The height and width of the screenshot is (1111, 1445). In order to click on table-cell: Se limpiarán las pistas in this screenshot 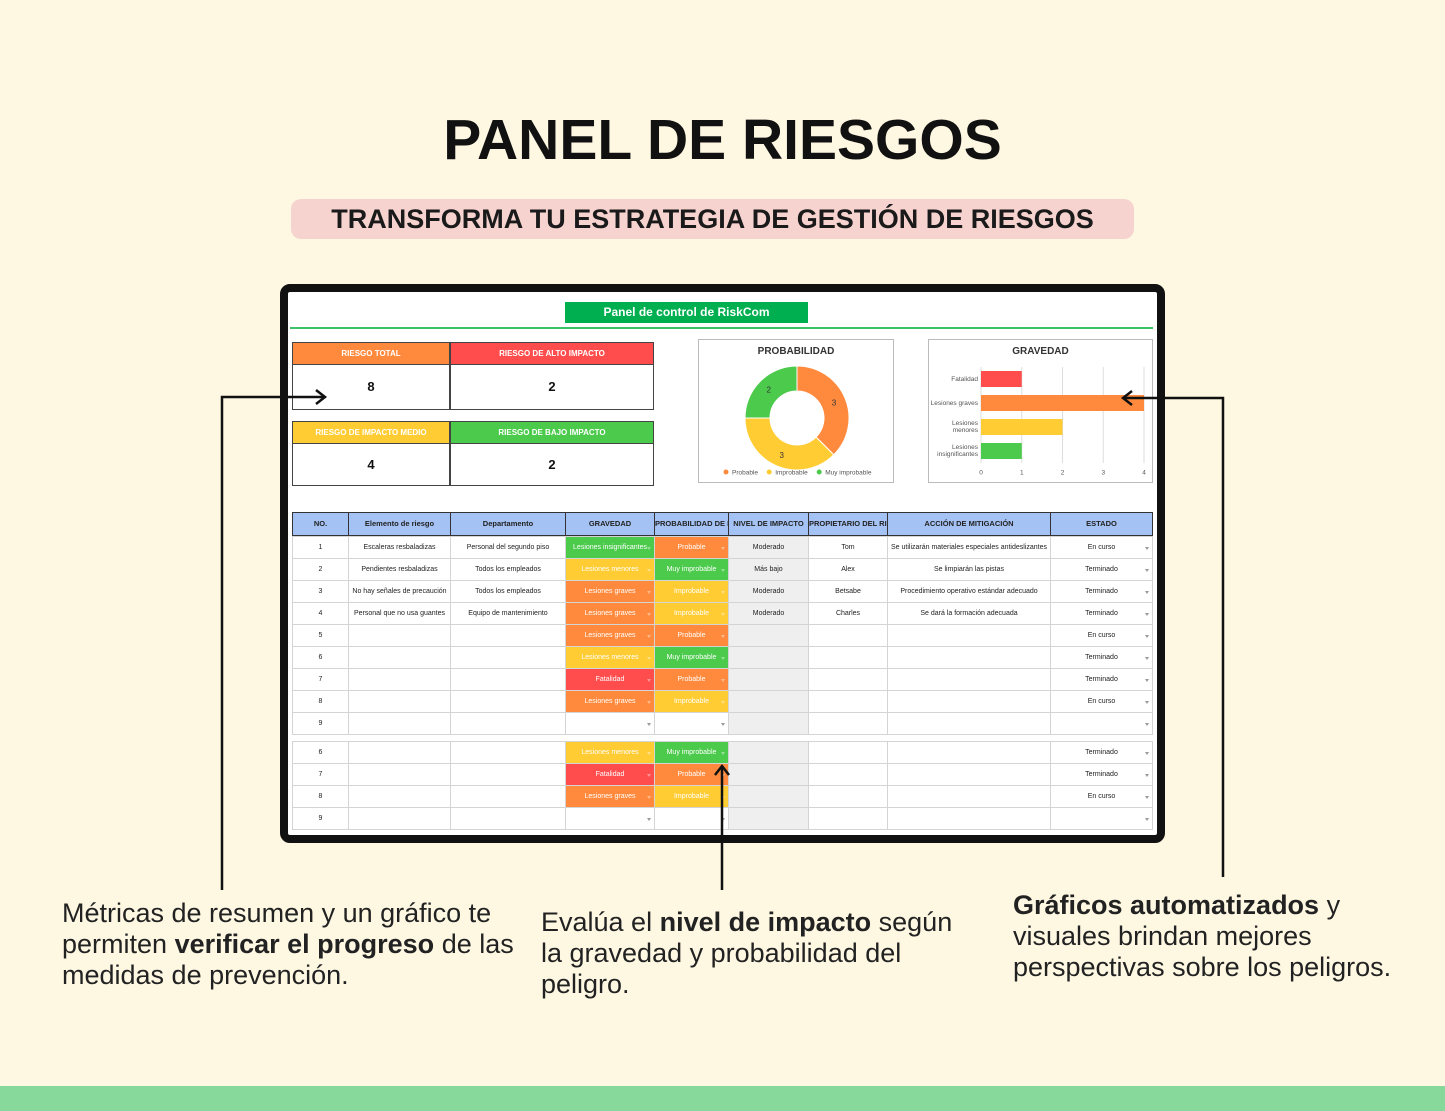, I will do `click(969, 569)`.